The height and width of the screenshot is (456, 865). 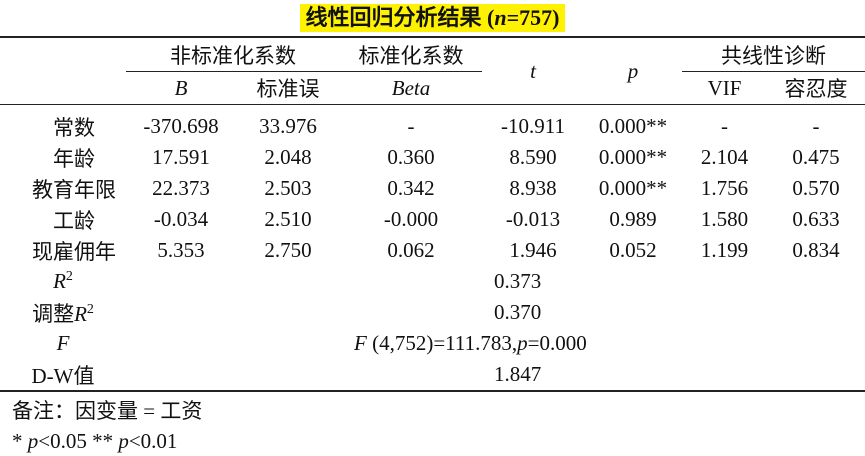 What do you see at coordinates (181, 88) in the screenshot?
I see `header-B: B` at bounding box center [181, 88].